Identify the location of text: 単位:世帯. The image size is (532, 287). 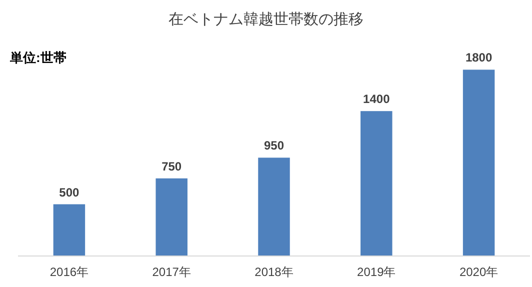
(37, 57).